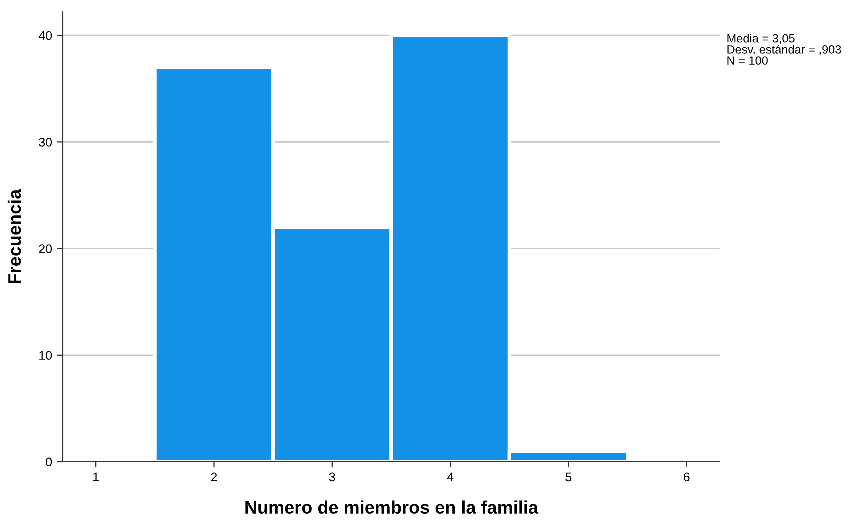  Describe the element at coordinates (96, 477) in the screenshot. I see `x-tick-label: 1` at that location.